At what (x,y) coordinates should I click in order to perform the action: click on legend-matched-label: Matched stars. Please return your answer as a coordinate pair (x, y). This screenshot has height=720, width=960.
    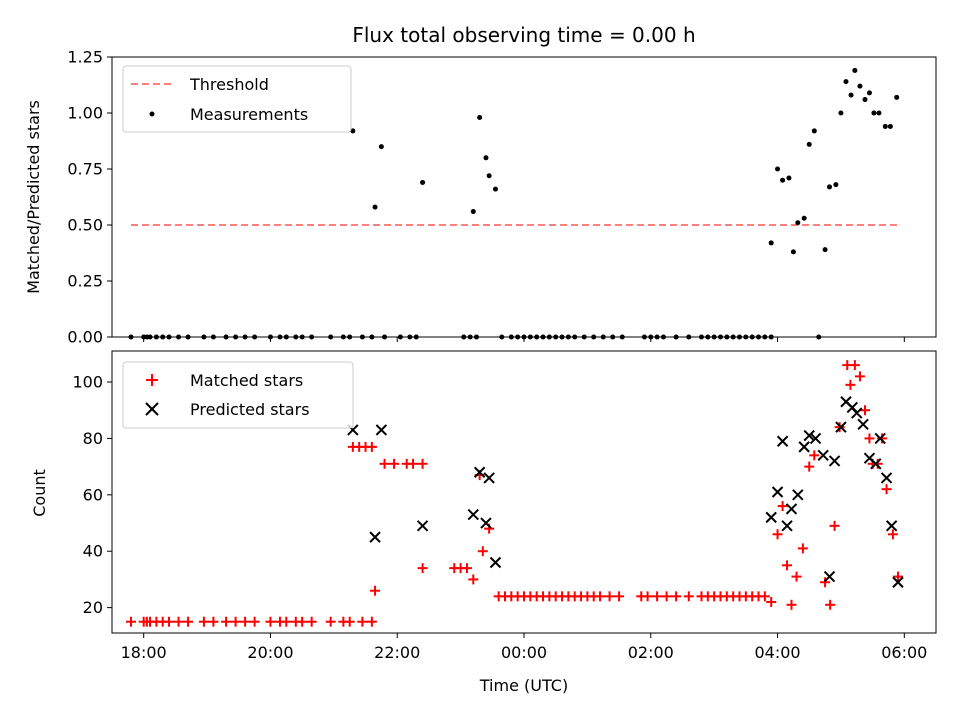
    Looking at the image, I should click on (246, 380).